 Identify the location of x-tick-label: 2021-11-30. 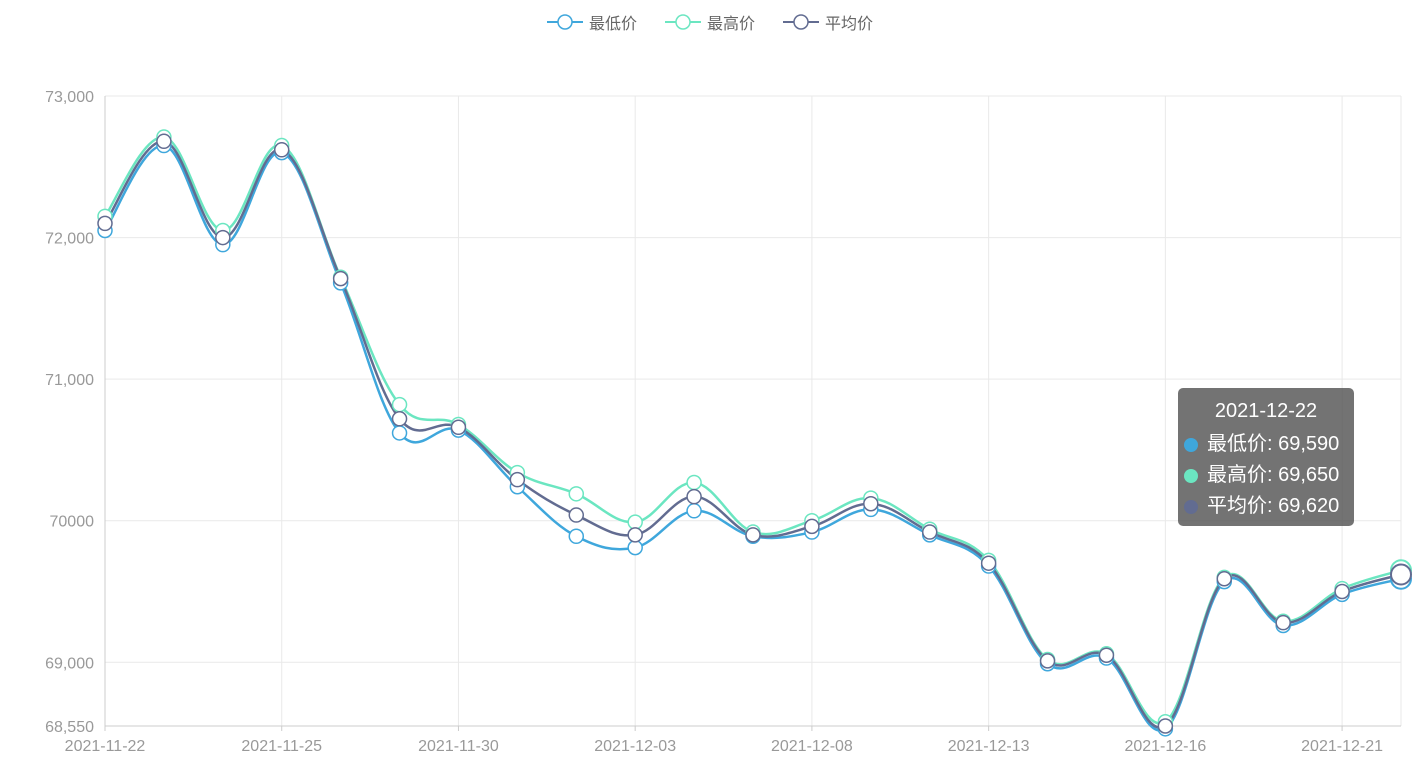
(458, 746).